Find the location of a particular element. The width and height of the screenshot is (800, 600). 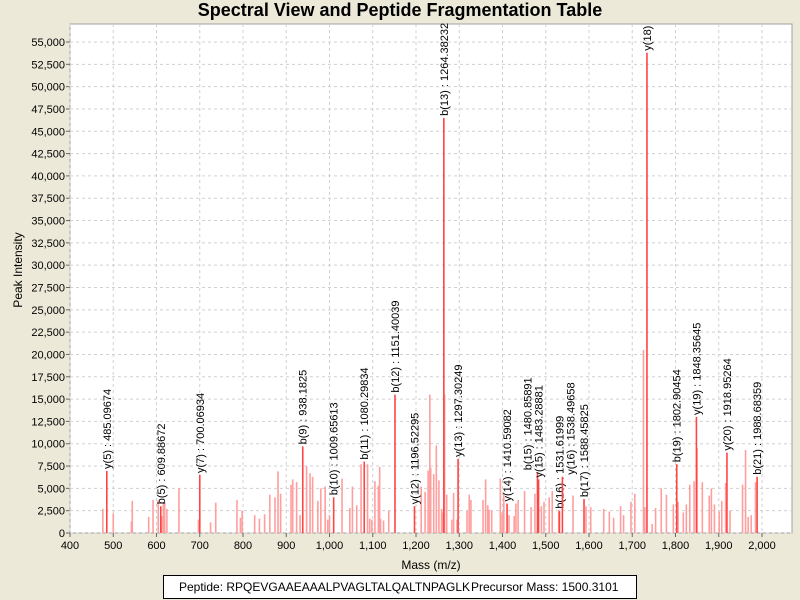

peak-label: y(7) : 700.06934 is located at coordinates (201, 433).